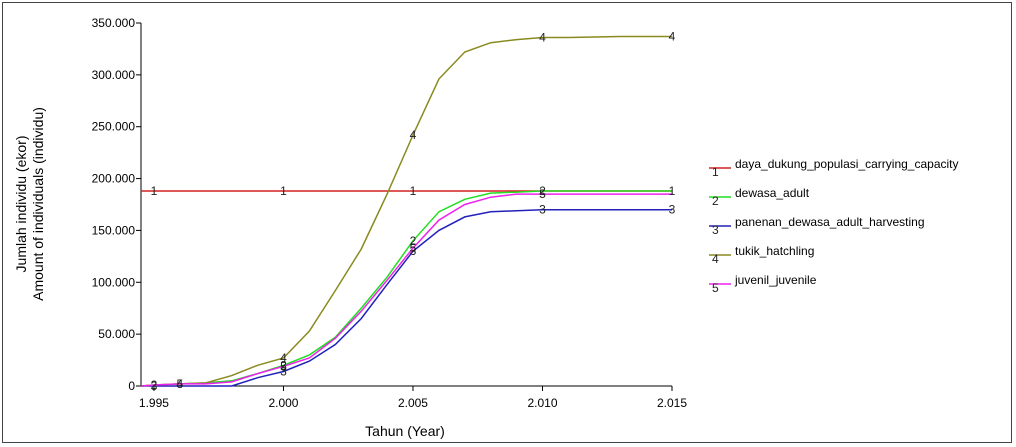 Image resolution: width=1016 pixels, height=447 pixels. I want to click on x-ticks: 1.995 2.000 2.005 2.010 2.015, so click(413, 398).